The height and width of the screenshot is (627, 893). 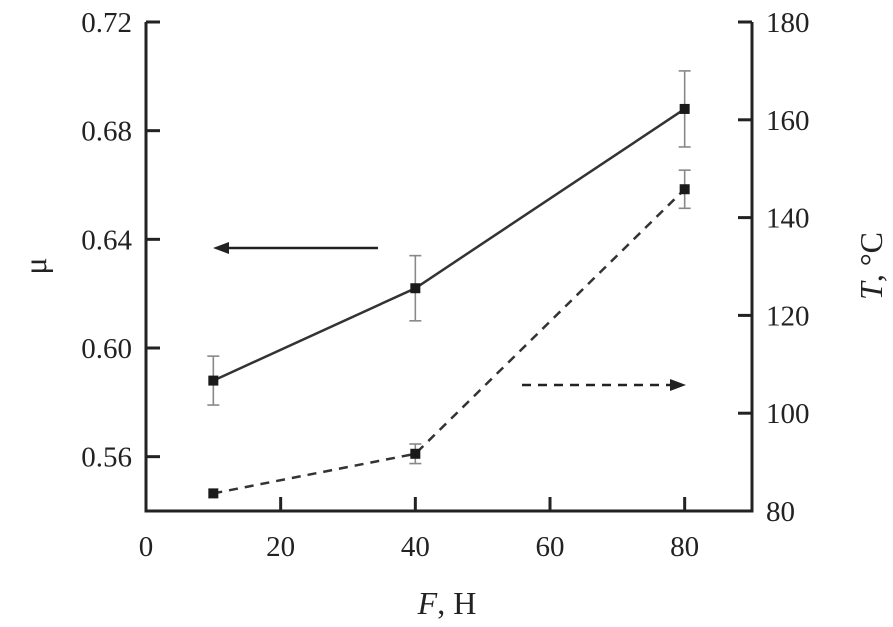 What do you see at coordinates (35, 265) in the screenshot?
I see `y-axis-title: μ` at bounding box center [35, 265].